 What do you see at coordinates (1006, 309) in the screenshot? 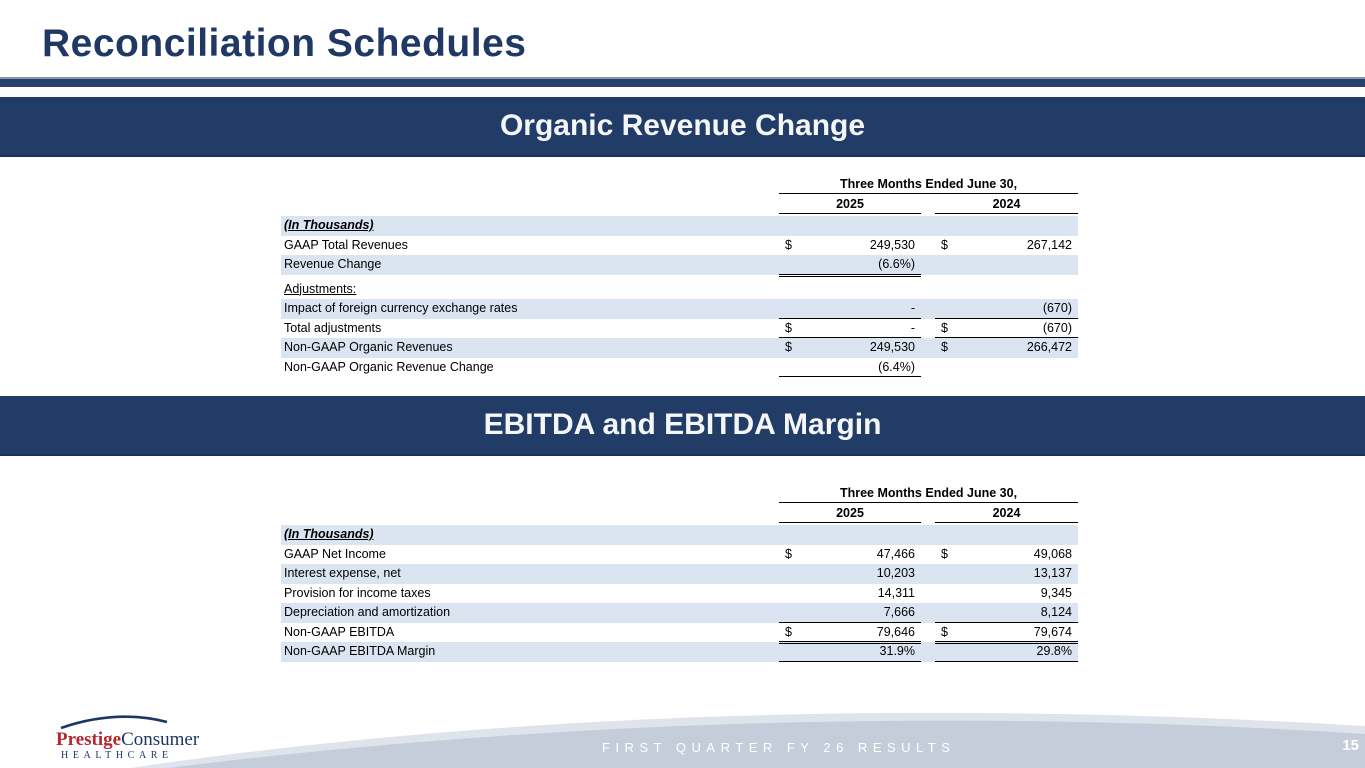
I see `value-cell-2024: (670)` at bounding box center [1006, 309].